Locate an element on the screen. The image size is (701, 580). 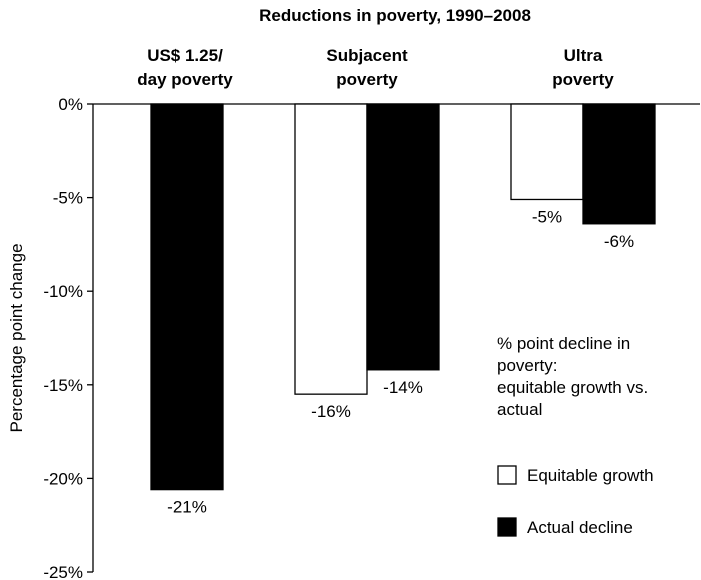
legend-label: Equitable growth is located at coordinates (590, 475).